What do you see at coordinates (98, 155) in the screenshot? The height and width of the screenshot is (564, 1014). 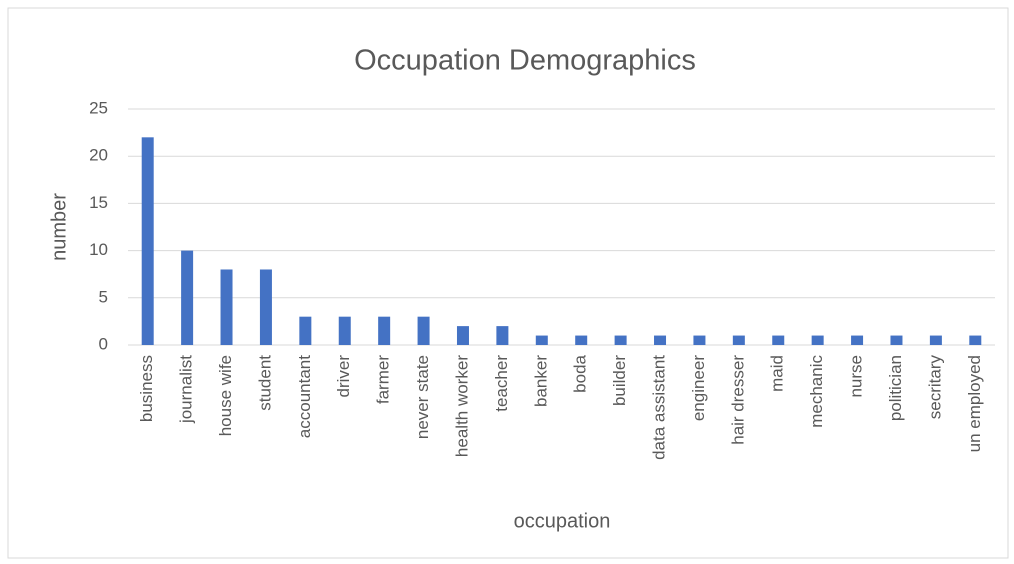 I see `y-tick-label: 20` at bounding box center [98, 155].